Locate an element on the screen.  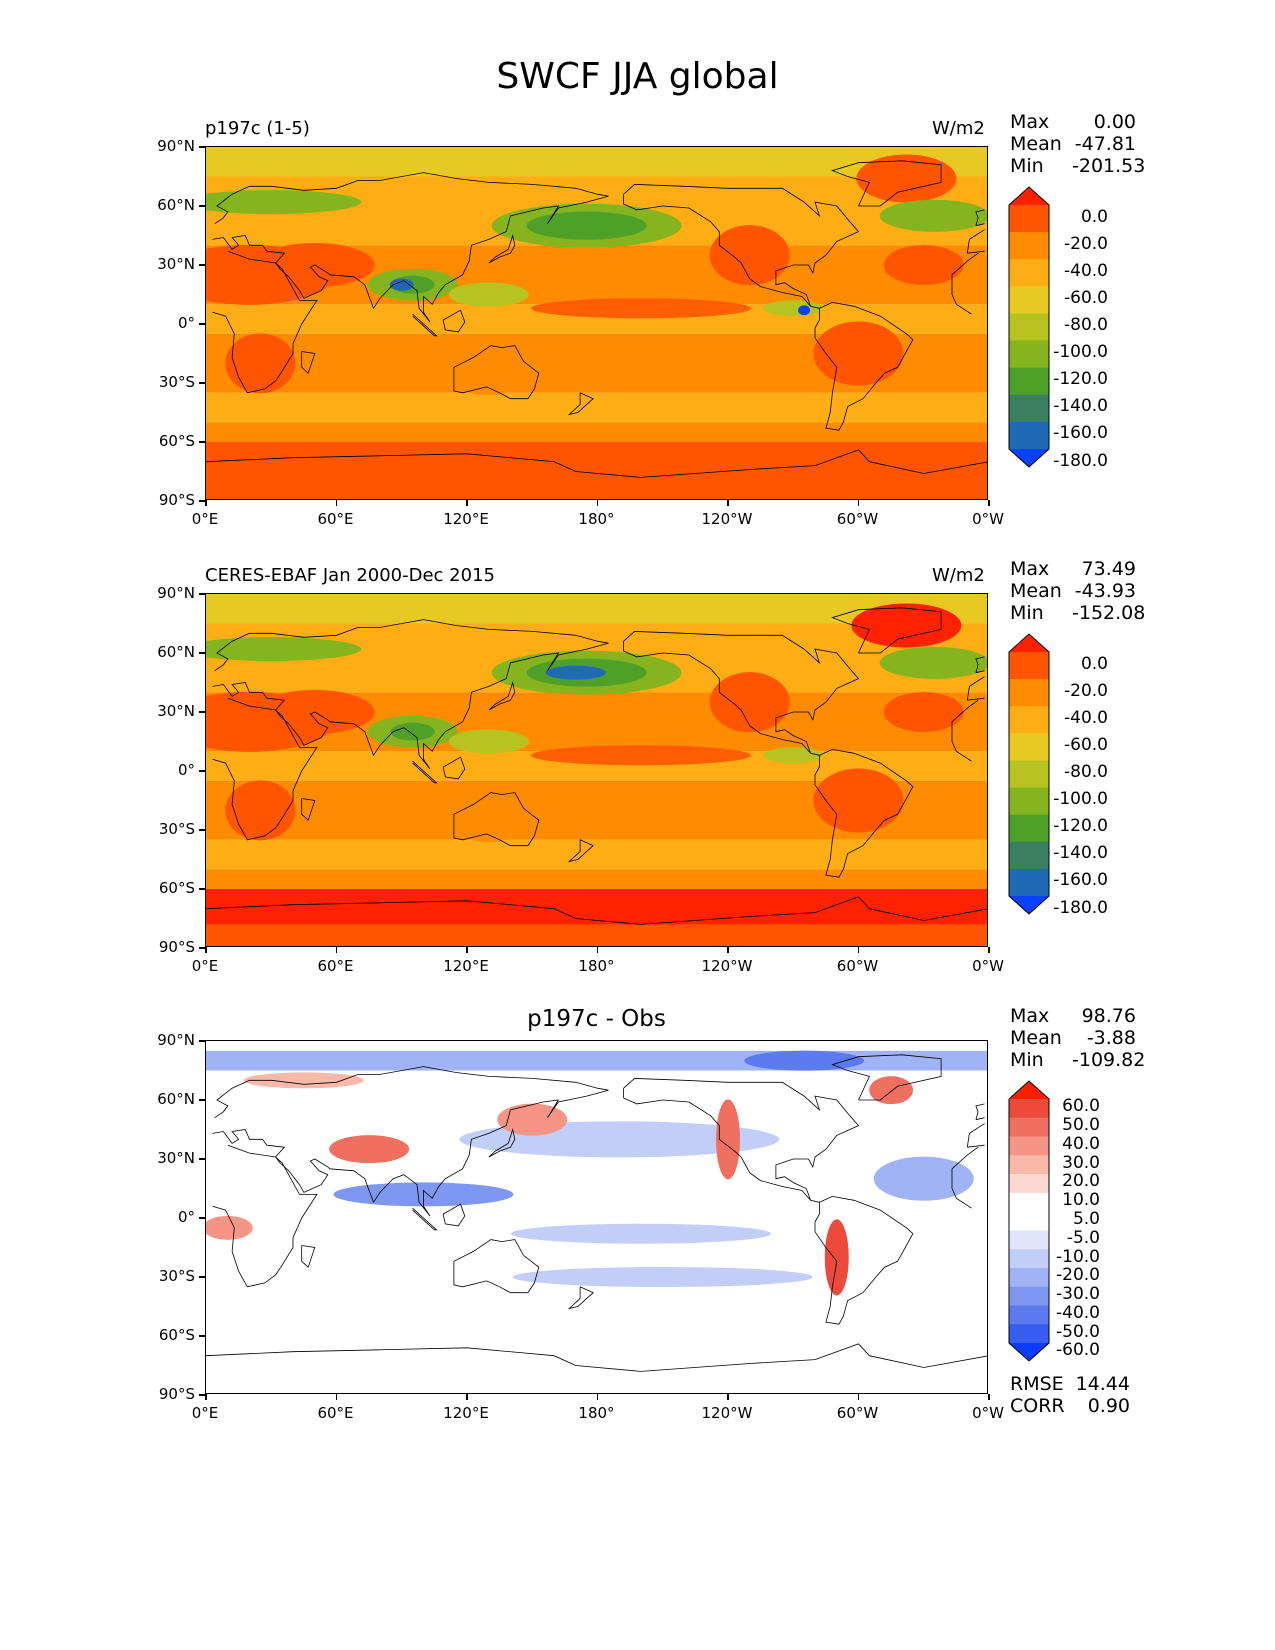
lat-tick-label: 30°S is located at coordinates (176, 829).